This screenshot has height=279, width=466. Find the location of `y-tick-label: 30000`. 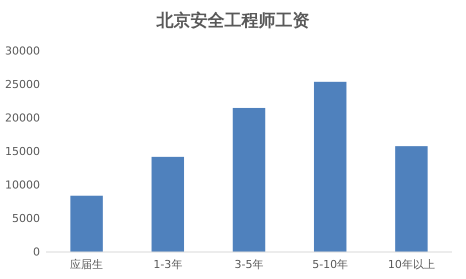

y-tick-label: 30000 is located at coordinates (22, 51).